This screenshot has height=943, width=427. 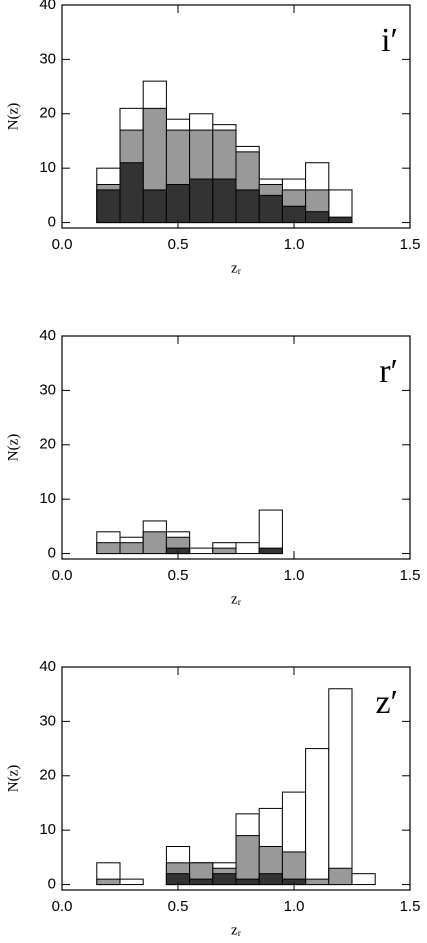 I want to click on panel-title: r′, so click(x=388, y=371).